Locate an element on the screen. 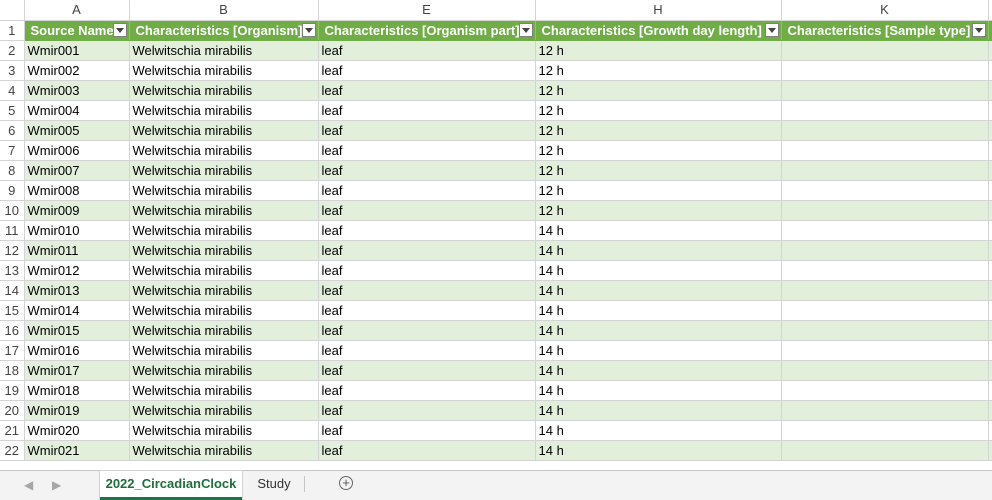 The height and width of the screenshot is (500, 992). column-header-a: A is located at coordinates (77, 10).